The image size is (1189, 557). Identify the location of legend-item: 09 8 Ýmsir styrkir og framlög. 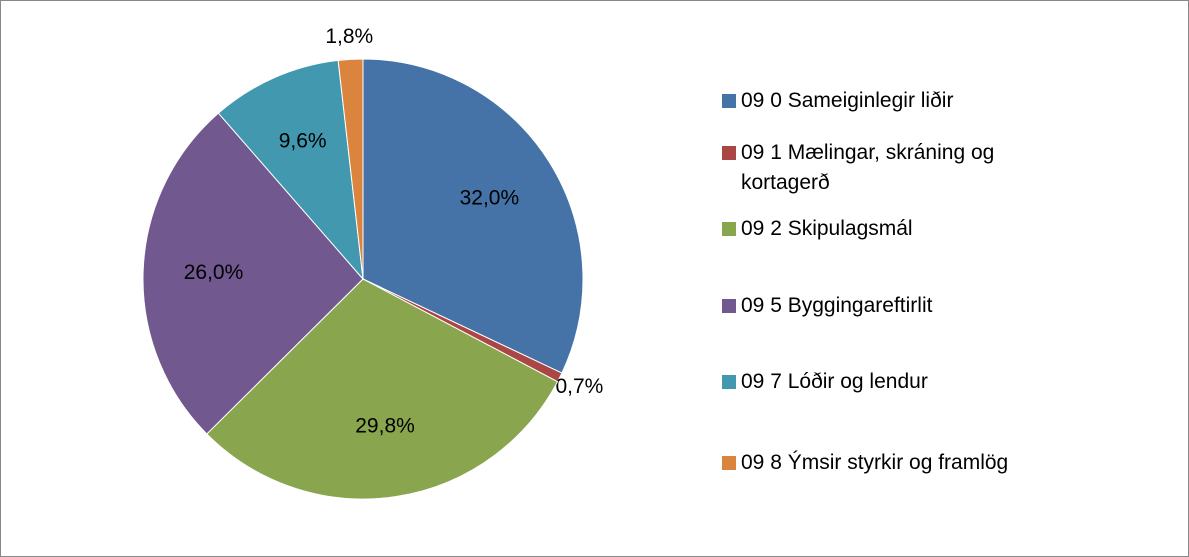
(904, 463).